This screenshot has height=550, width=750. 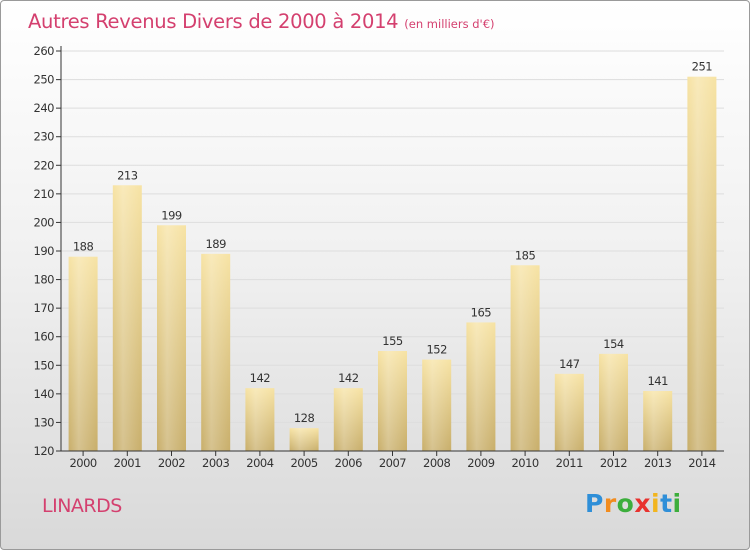 I want to click on x-tick-label: 2011, so click(x=569, y=463).